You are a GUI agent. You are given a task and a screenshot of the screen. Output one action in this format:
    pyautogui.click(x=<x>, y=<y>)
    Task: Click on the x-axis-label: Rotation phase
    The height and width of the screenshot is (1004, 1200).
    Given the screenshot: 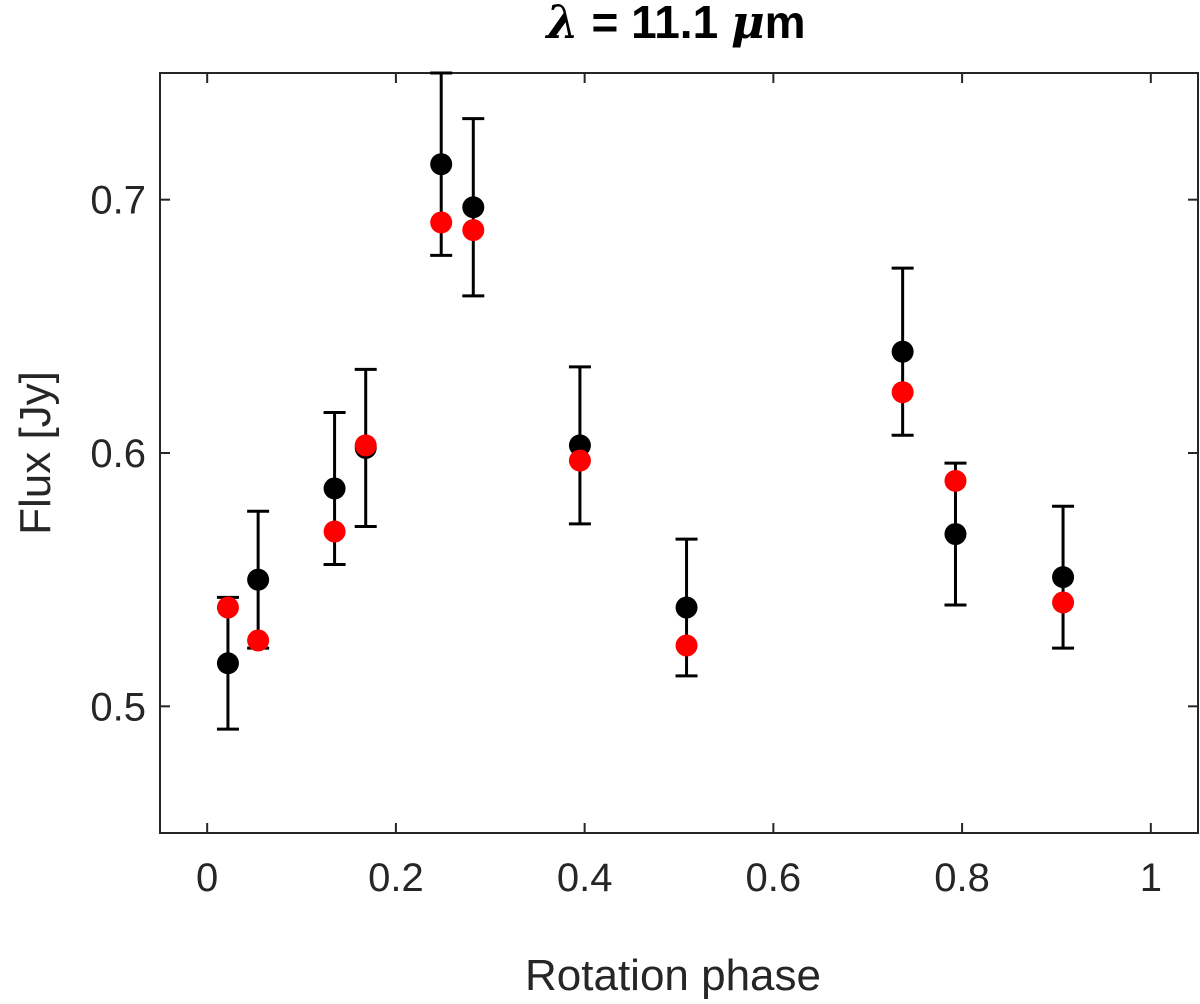 What is the action you would take?
    pyautogui.click(x=673, y=975)
    